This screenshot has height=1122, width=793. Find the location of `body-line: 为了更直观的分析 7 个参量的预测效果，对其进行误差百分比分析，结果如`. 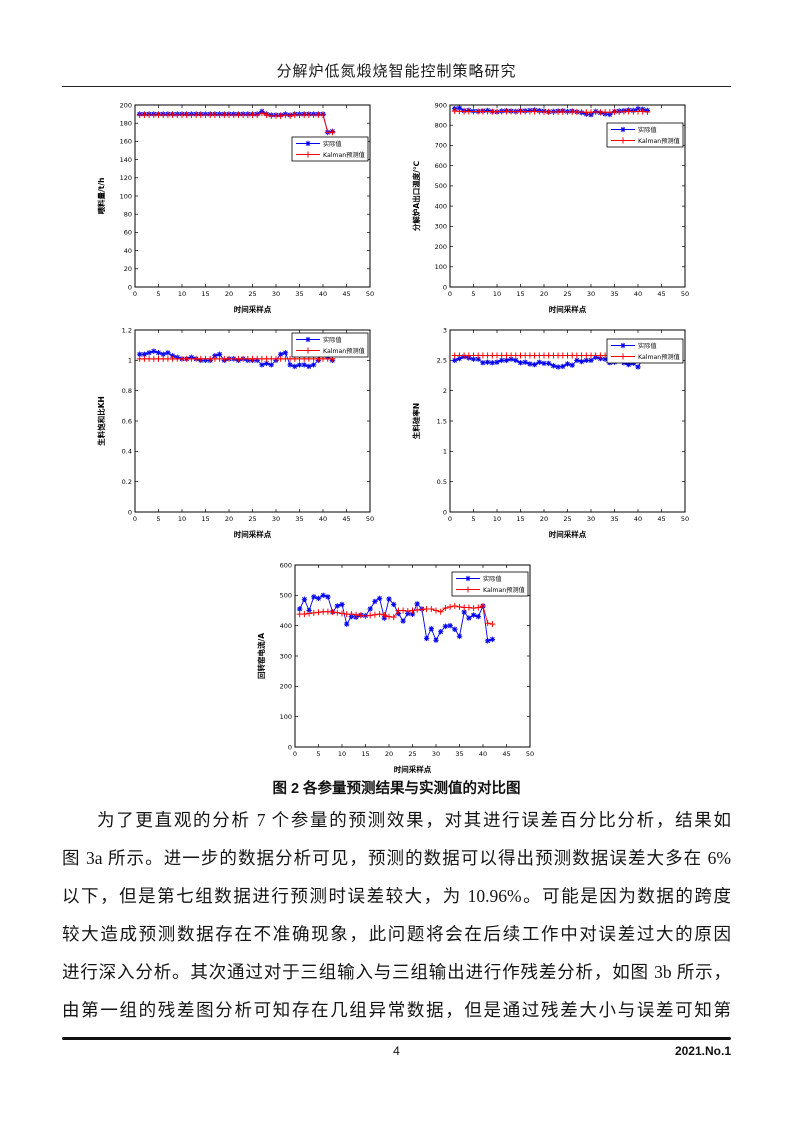

body-line: 为了更直观的分析 7 个参量的预测效果，对其进行误差百分比分析，结果如 is located at coordinates (414, 820).